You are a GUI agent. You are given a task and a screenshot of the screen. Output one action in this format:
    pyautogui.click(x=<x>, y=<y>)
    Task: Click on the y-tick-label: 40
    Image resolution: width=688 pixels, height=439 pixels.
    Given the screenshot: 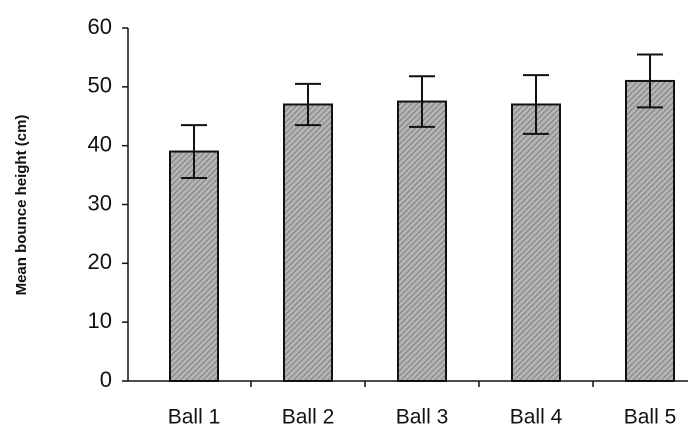 What is the action you would take?
    pyautogui.click(x=100, y=143)
    